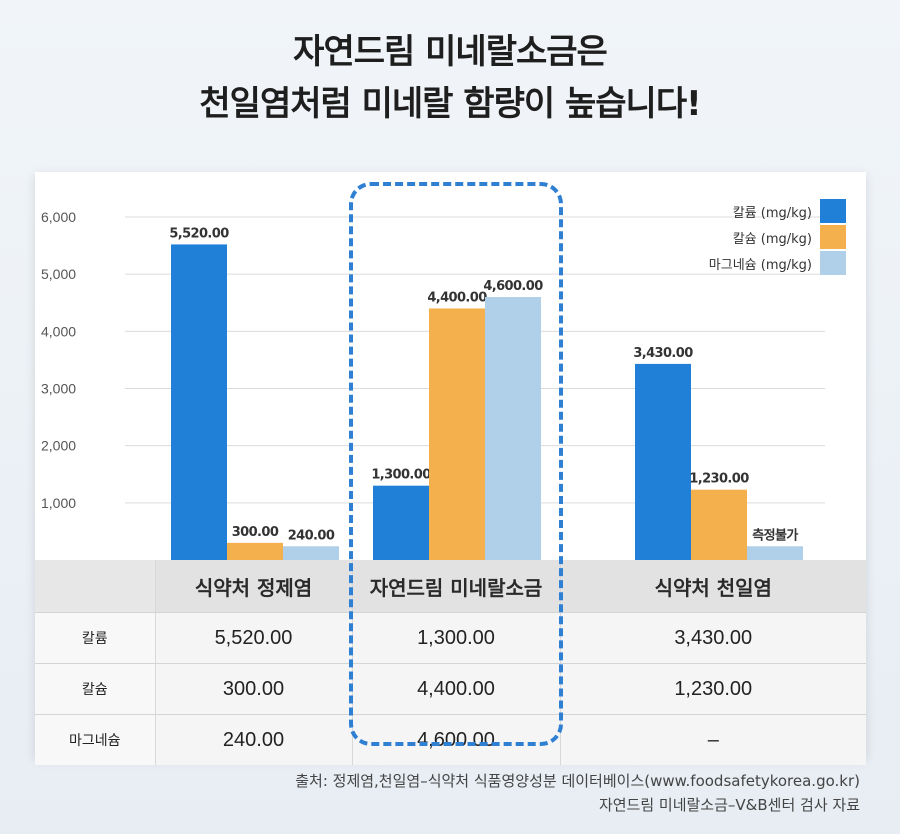  Describe the element at coordinates (95, 689) in the screenshot. I see `row-label-calcium: 칼슘` at that location.